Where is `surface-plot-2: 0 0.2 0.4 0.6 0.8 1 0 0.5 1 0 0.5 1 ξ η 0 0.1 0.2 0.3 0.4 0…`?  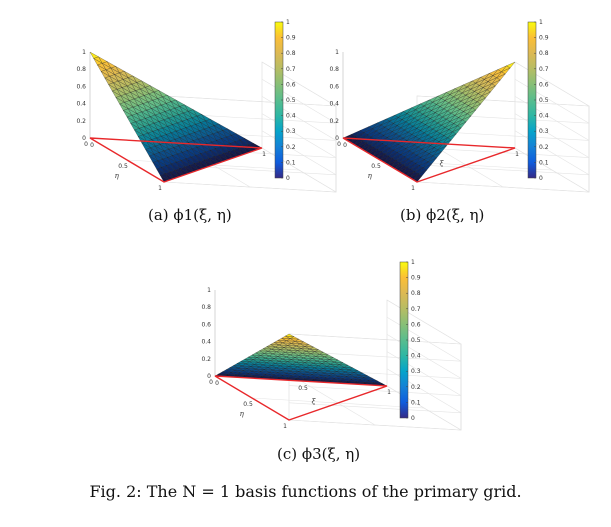
surface-plot-2: 0 0.2 0.4 0.6 0.8 1 0 0.5 1 0 0.5 1 ξ η 0 0.1 0.2 0.3 0.4 0… is located at coordinates (459, 106).